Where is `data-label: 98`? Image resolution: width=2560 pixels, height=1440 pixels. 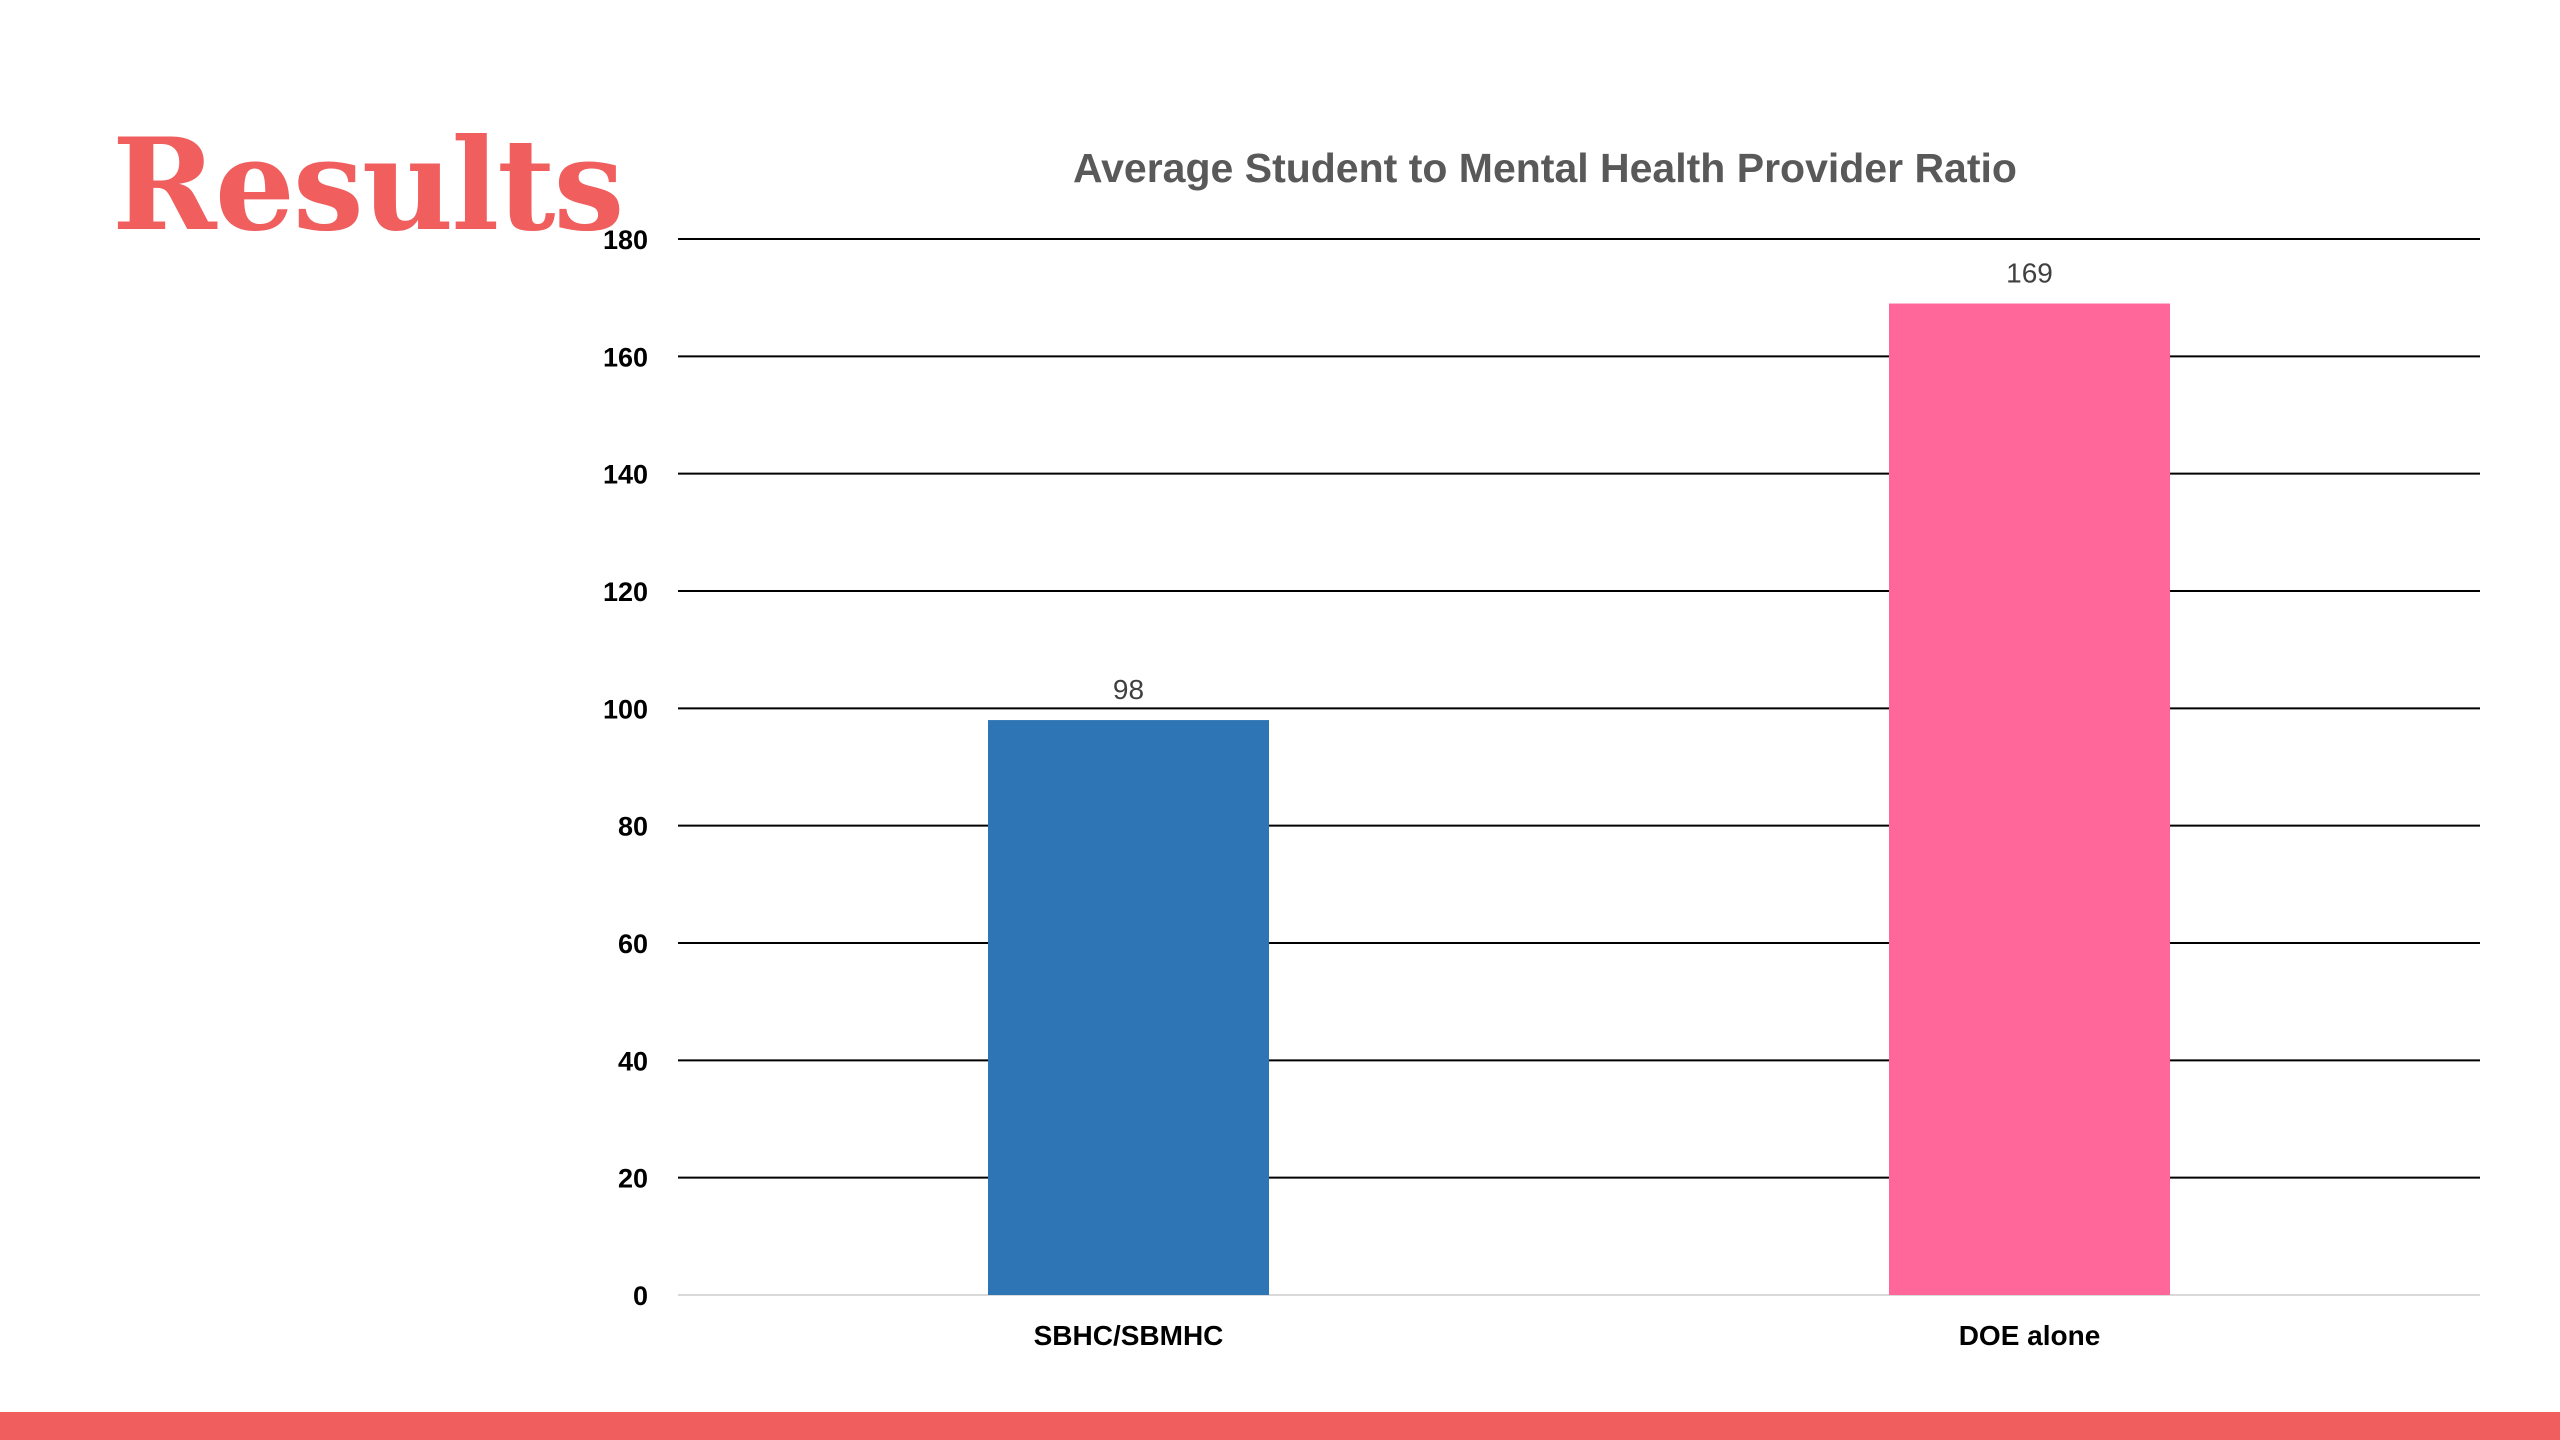 data-label: 98 is located at coordinates (1128, 689).